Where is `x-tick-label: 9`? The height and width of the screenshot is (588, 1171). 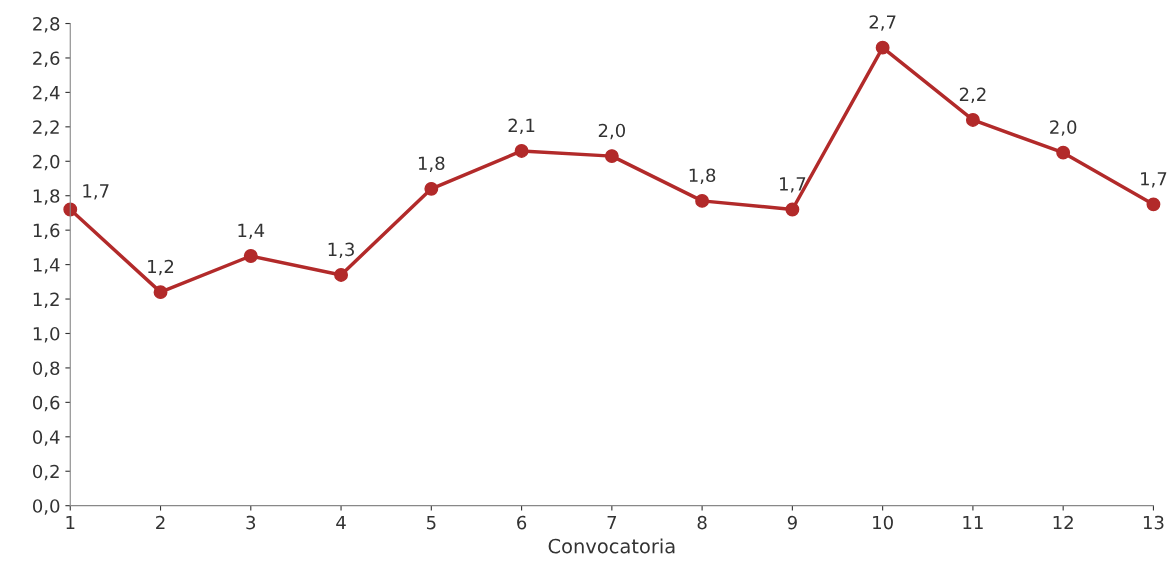 x-tick-label: 9 is located at coordinates (792, 522).